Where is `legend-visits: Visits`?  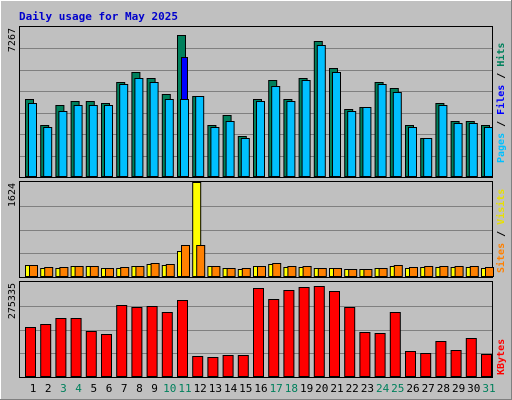
legend-visits: Visits is located at coordinates (501, 207).